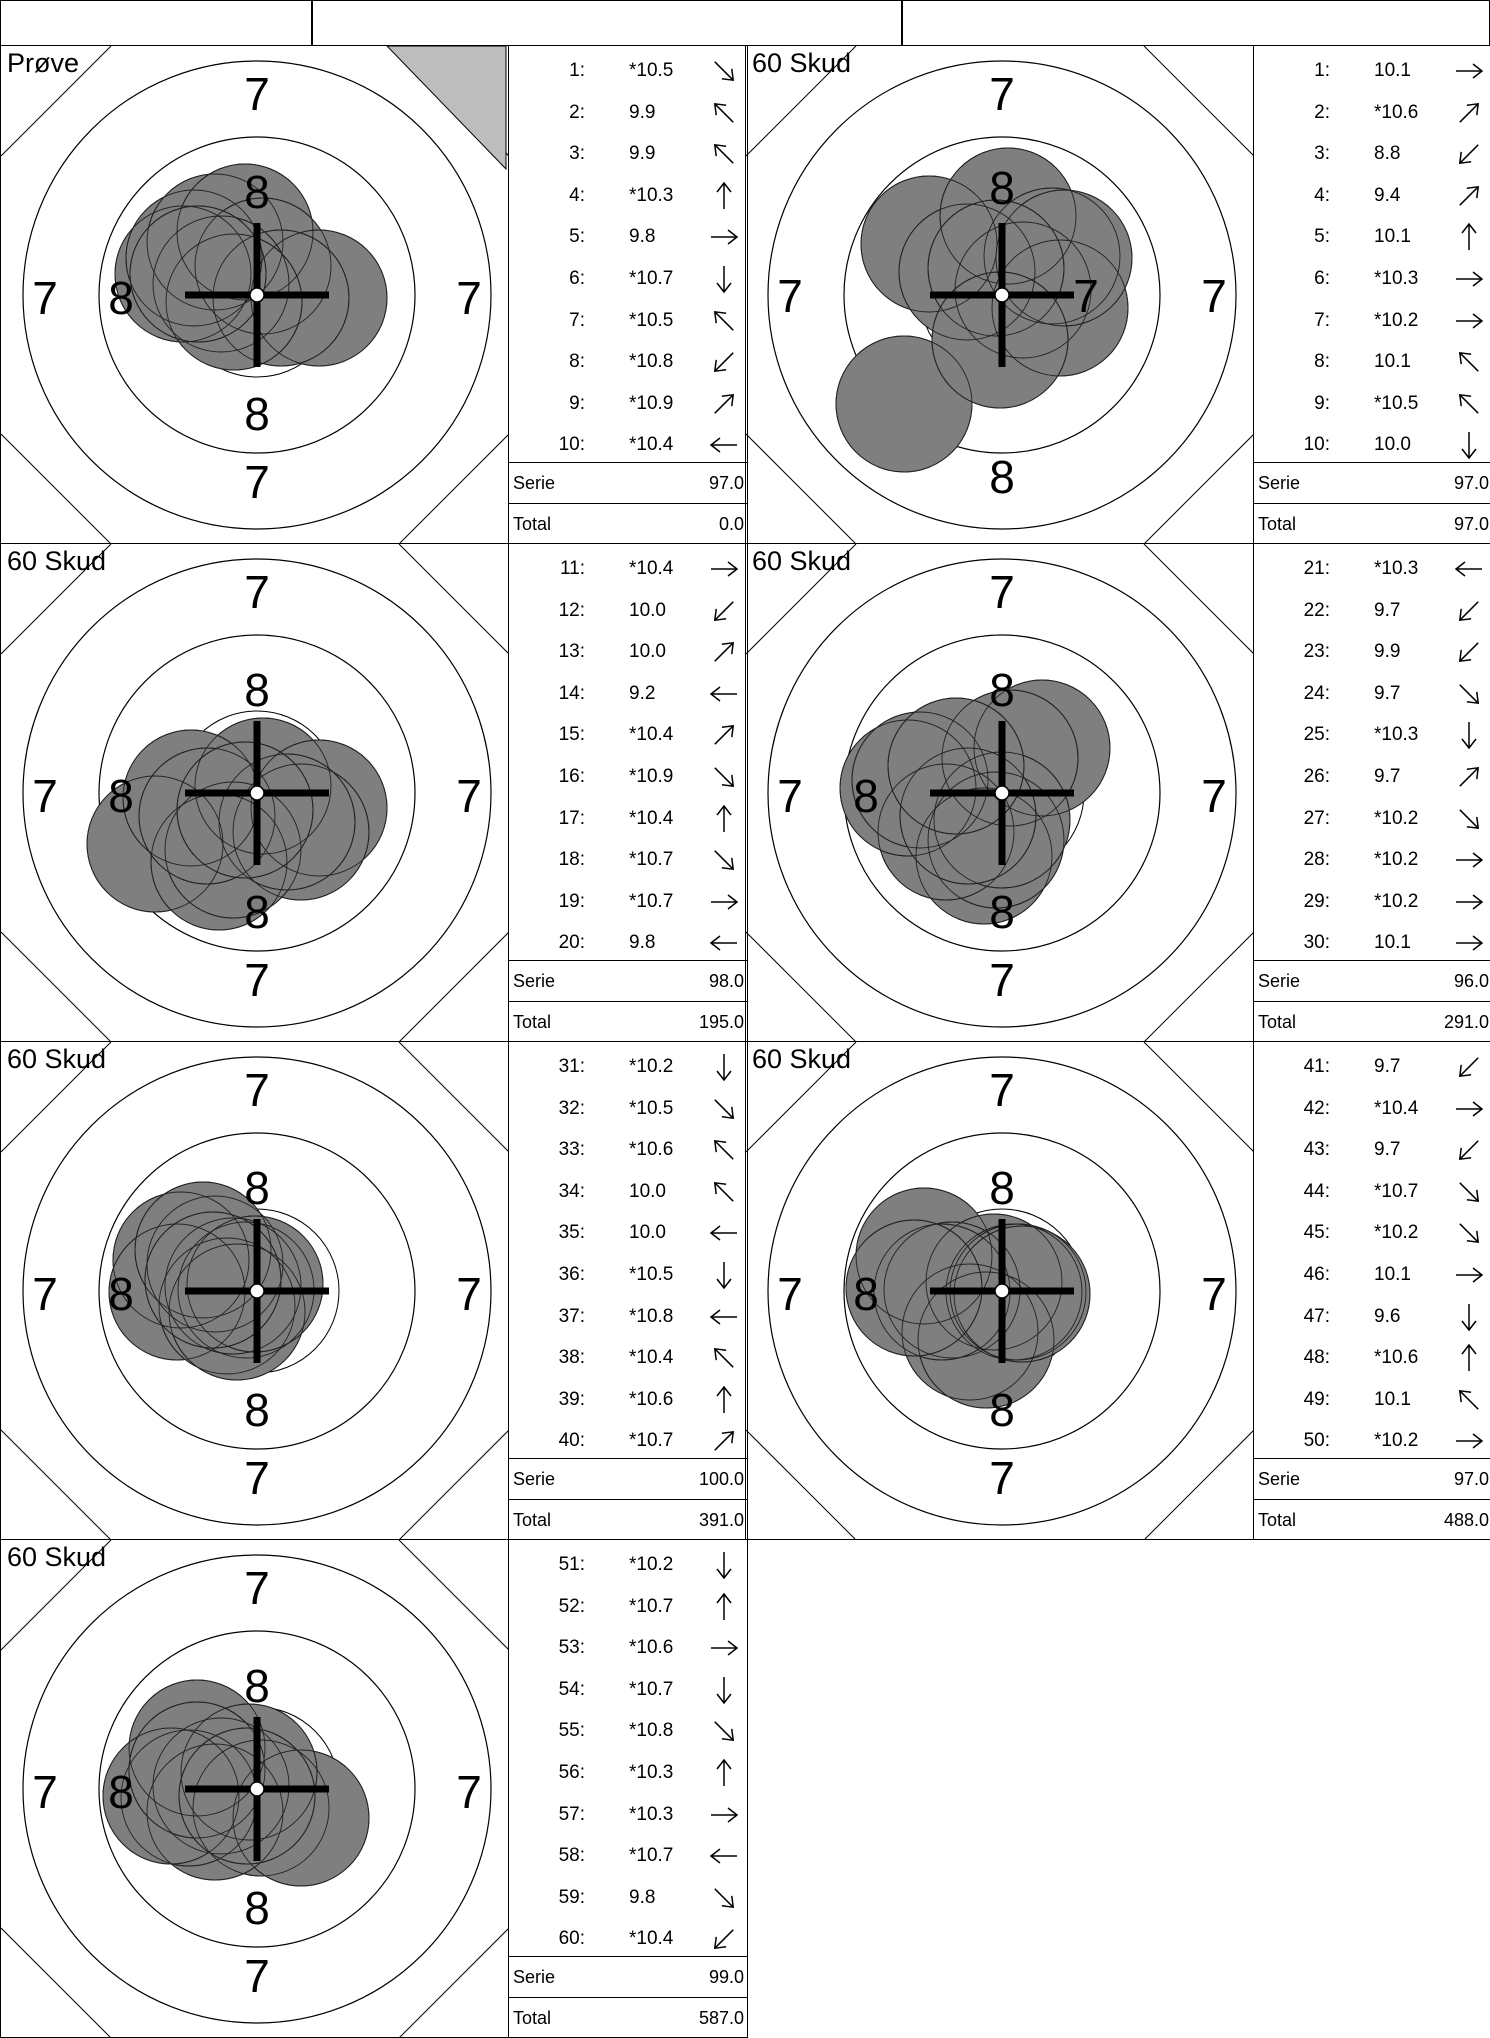 Image resolution: width=1490 pixels, height=2038 pixels. What do you see at coordinates (628, 1150) in the screenshot?
I see `shot-row: 33: *10.6` at bounding box center [628, 1150].